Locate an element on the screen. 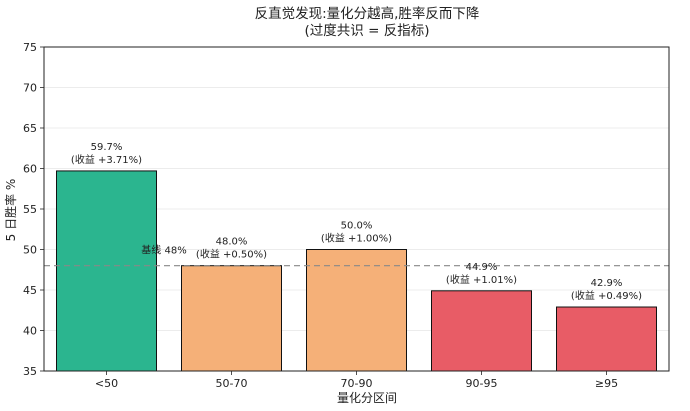 The width and height of the screenshot is (690, 411). y-tick-label: 75 is located at coordinates (30, 47).